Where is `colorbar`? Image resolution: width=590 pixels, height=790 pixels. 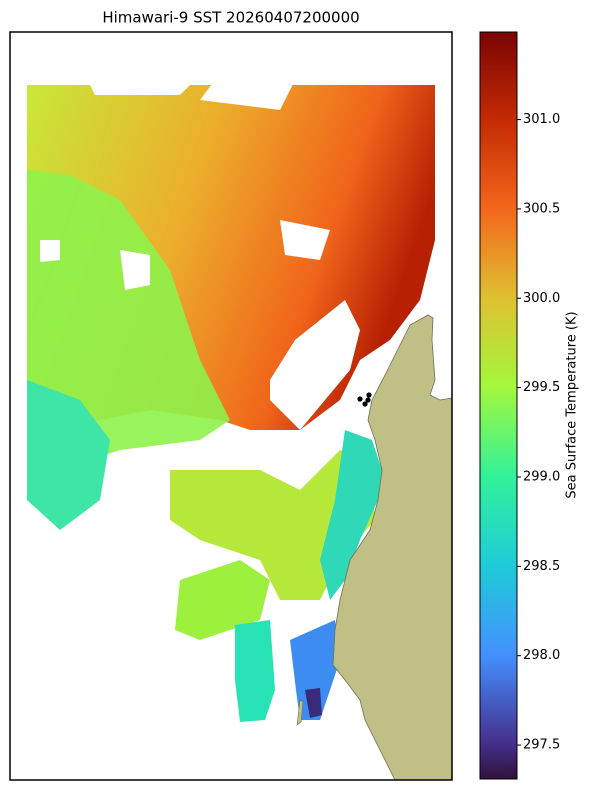
colorbar is located at coordinates (498, 405).